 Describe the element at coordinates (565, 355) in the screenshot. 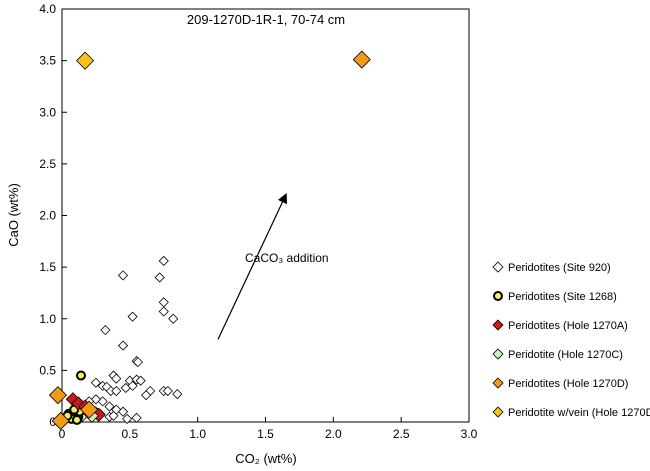

I see `legend-label: Peridotite (Hole 1270C)` at that location.